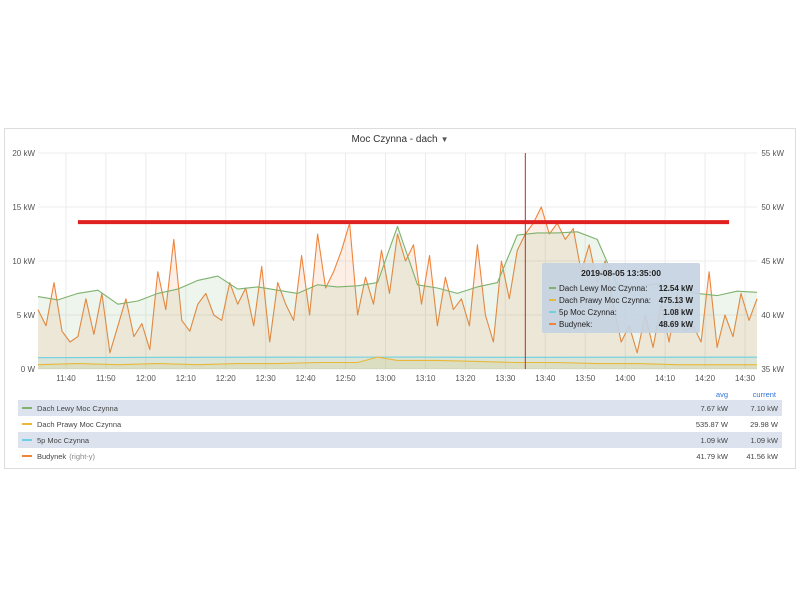  I want to click on legend-row: Budynek (right-y) 41.79 kW 41.56 kW, so click(400, 456).